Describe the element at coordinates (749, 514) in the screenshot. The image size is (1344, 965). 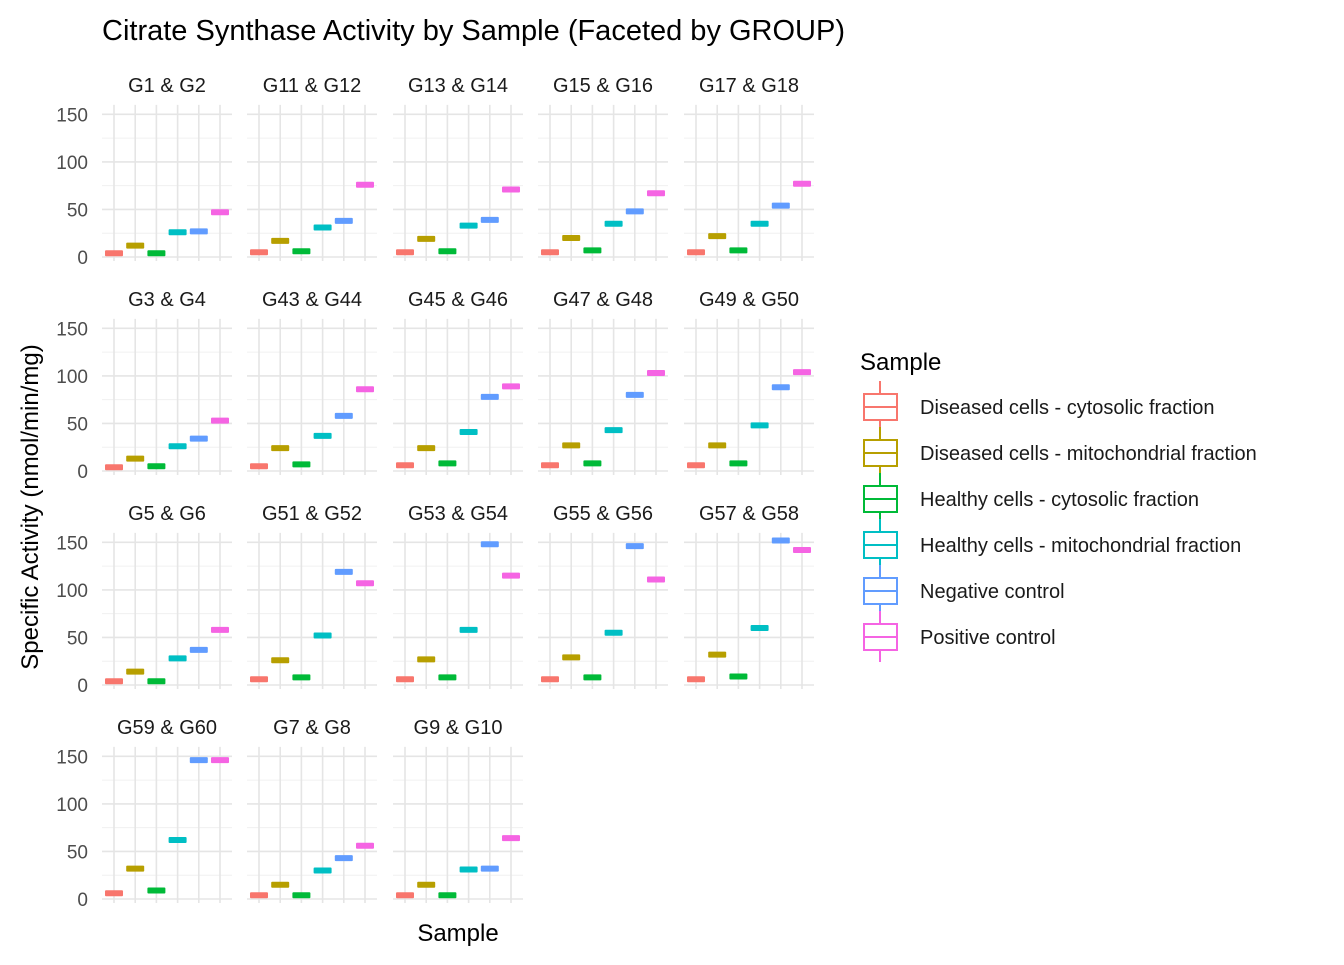
I see `facet-strip-label: G57 & G58` at that location.